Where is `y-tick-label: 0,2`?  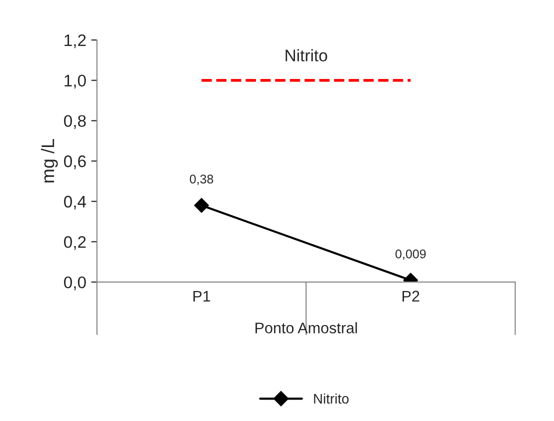 y-tick-label: 0,2 is located at coordinates (75, 243).